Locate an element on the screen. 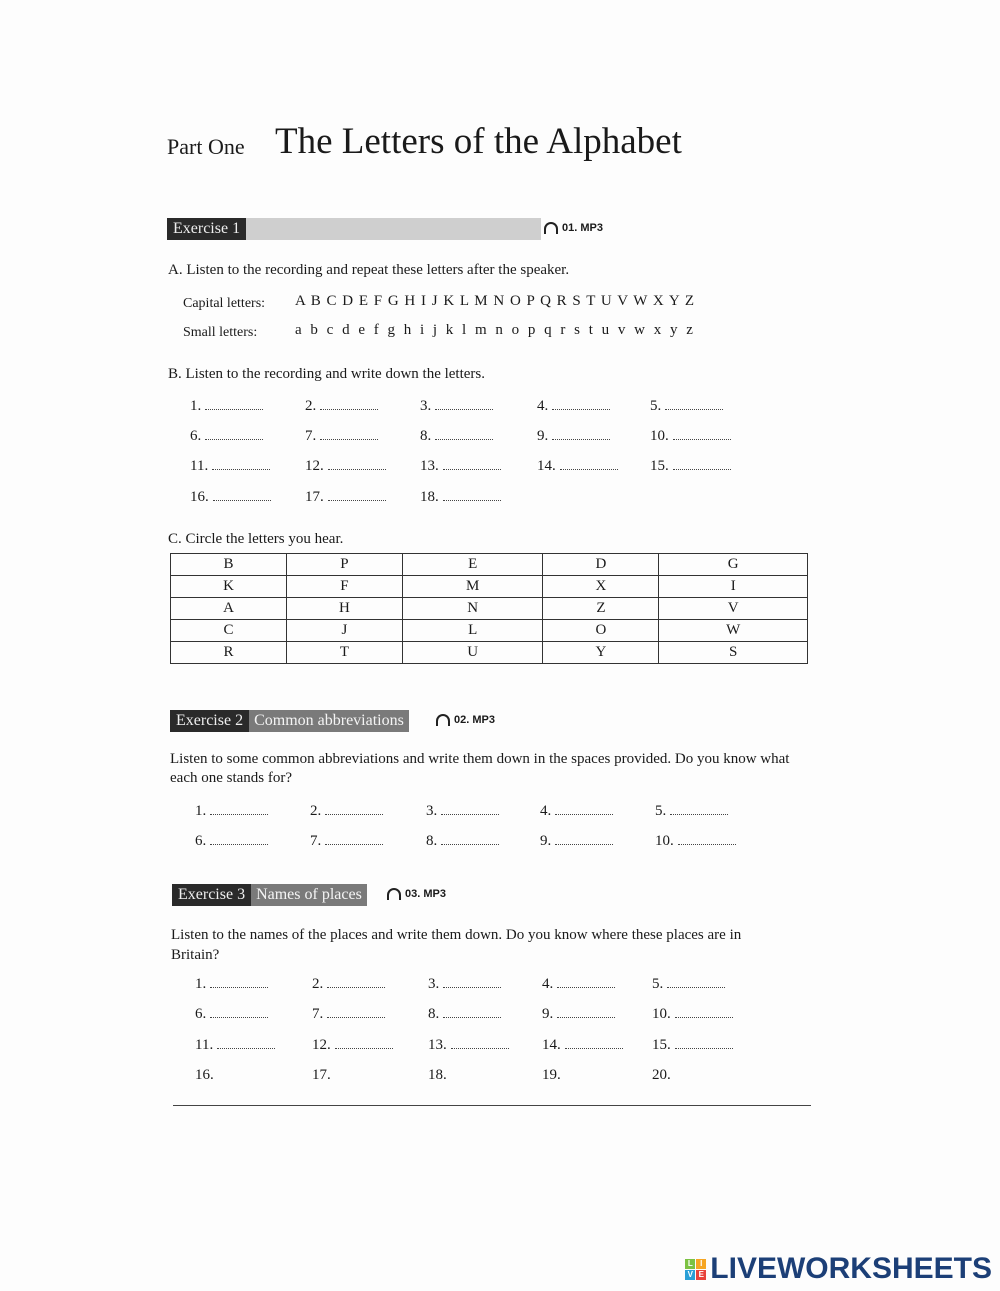 The width and height of the screenshot is (1000, 1291). item-number: 5. is located at coordinates (658, 984).